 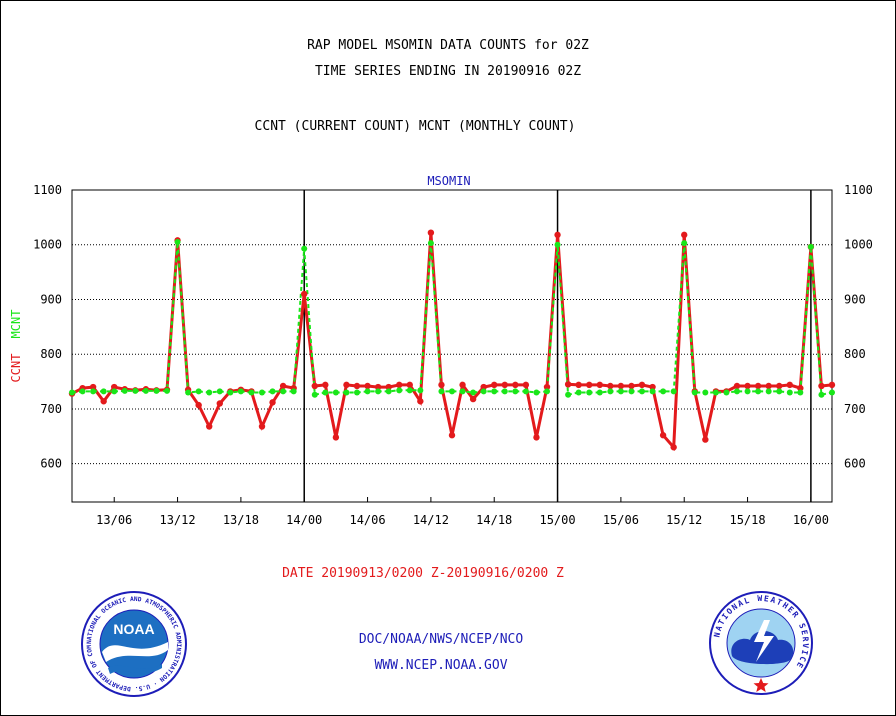 What do you see at coordinates (51, 409) in the screenshot?
I see `y-tick-label-left: 700` at bounding box center [51, 409].